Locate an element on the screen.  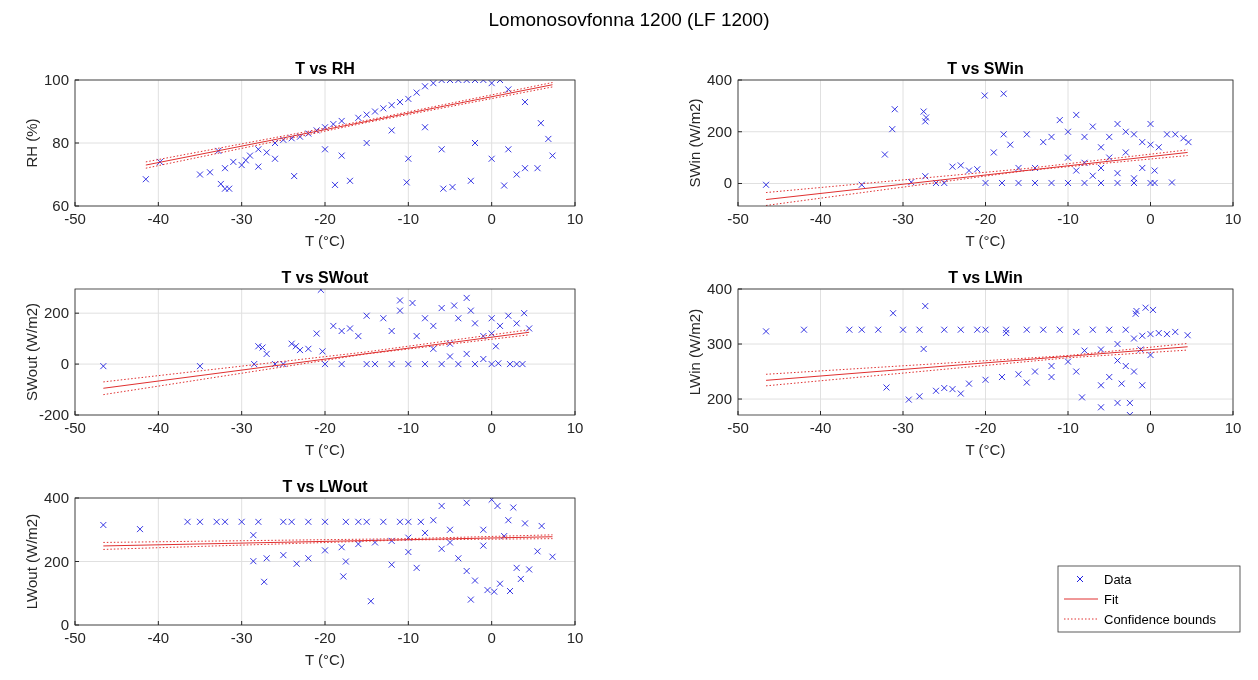
legend-label: Fit is located at coordinates (1111, 599).